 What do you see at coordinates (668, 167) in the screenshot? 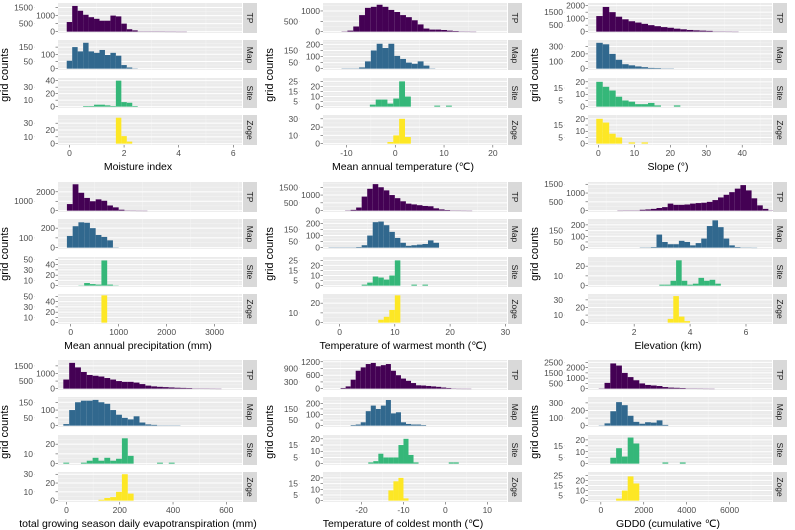
I see `x-axis-label: Slope (°)` at bounding box center [668, 167].